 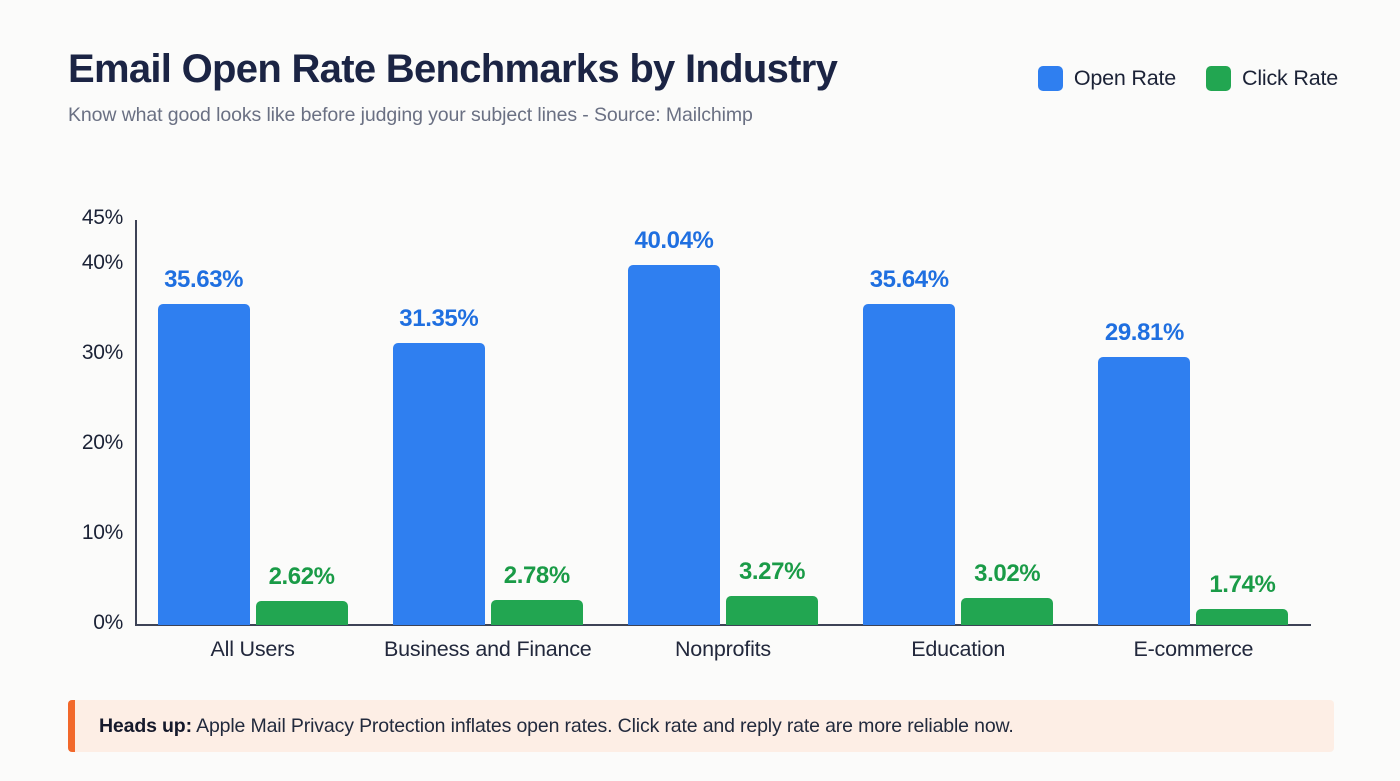 I want to click on legend-label-open-rate: Open Rate, so click(x=1125, y=78).